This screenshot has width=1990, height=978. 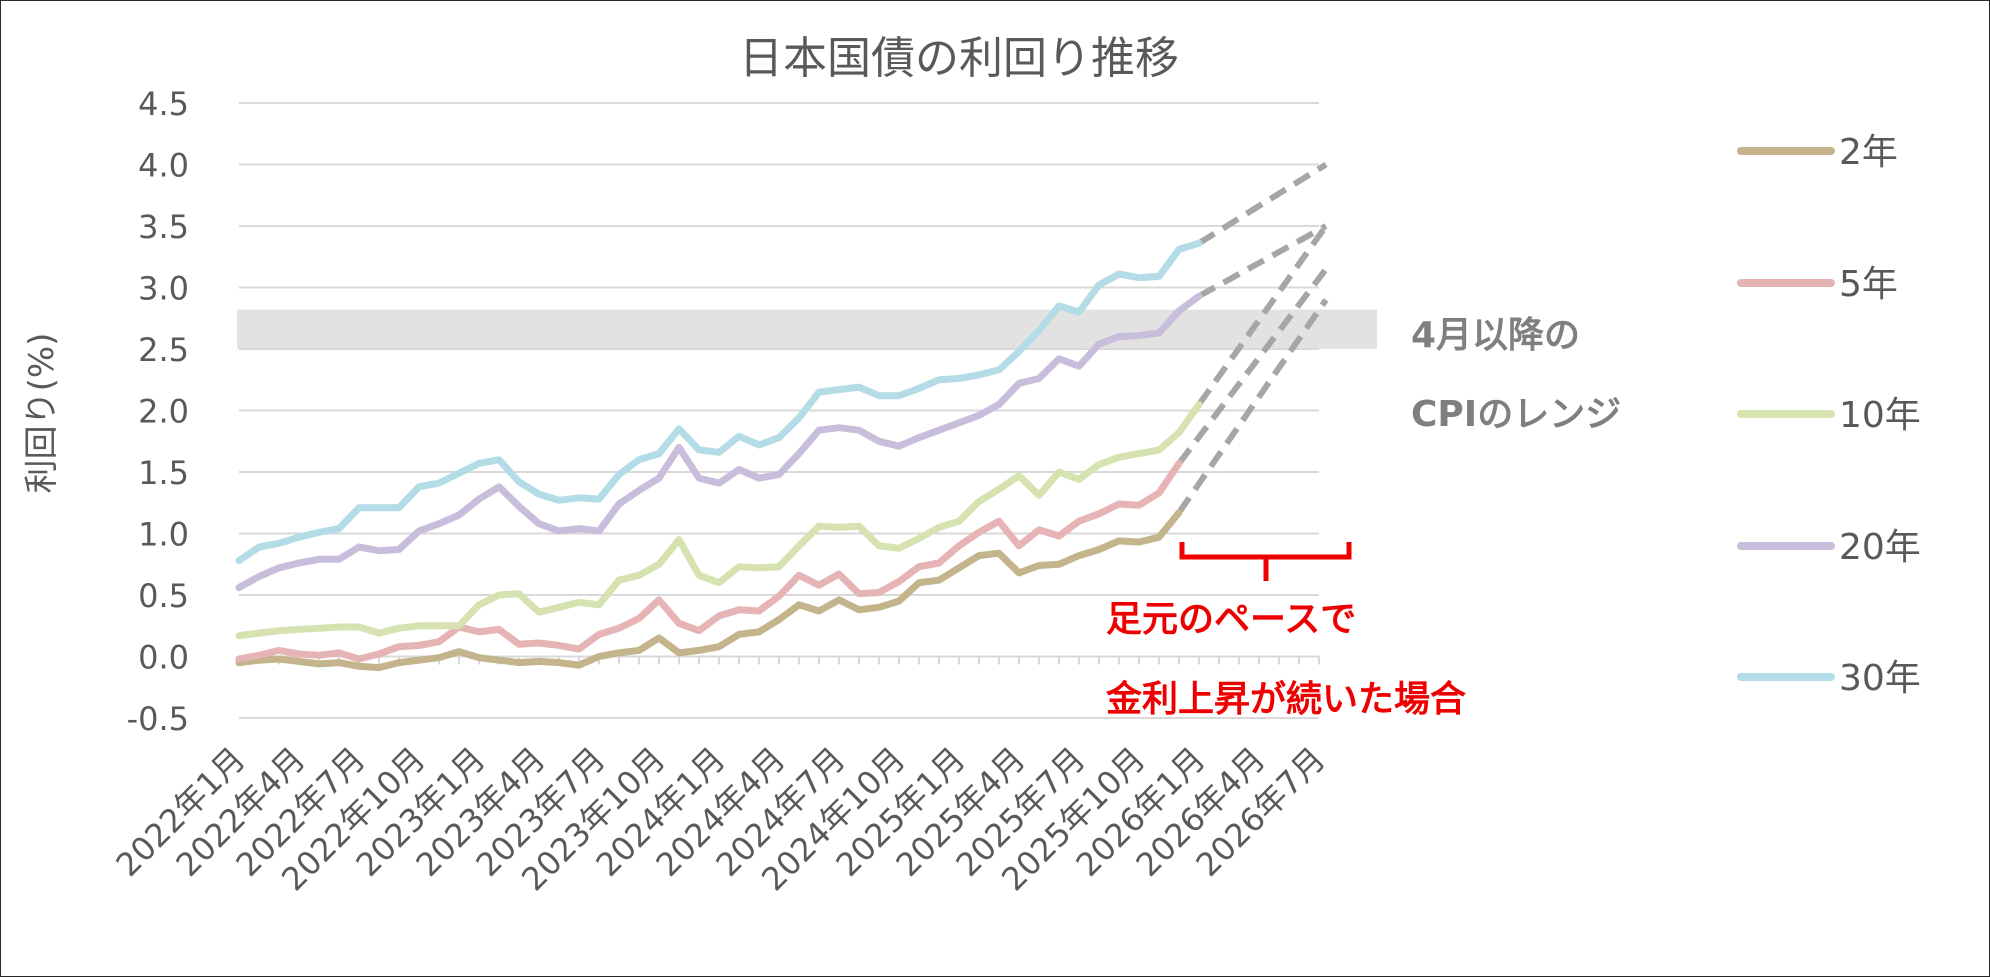 What do you see at coordinates (163, 289) in the screenshot?
I see `y-tick-label: 3.0` at bounding box center [163, 289].